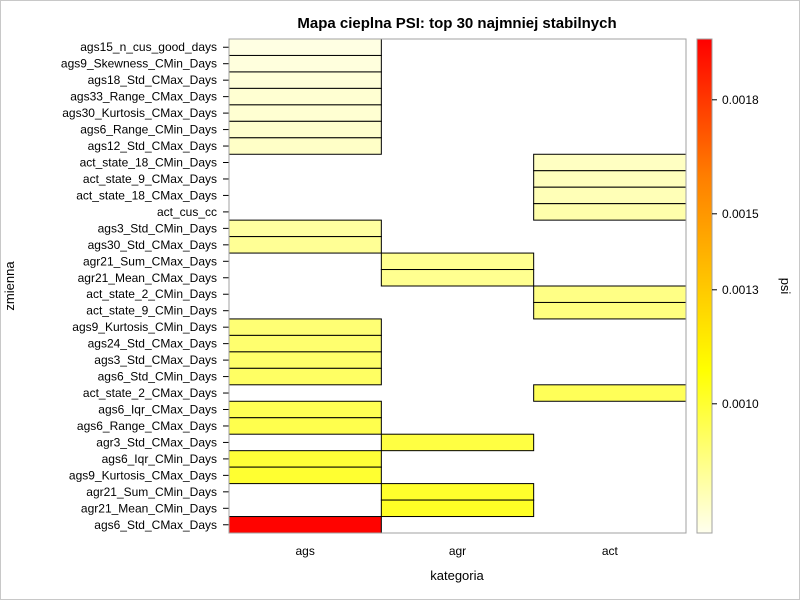 This screenshot has width=800, height=605. I want to click on colorbar-label: psi, so click(785, 286).